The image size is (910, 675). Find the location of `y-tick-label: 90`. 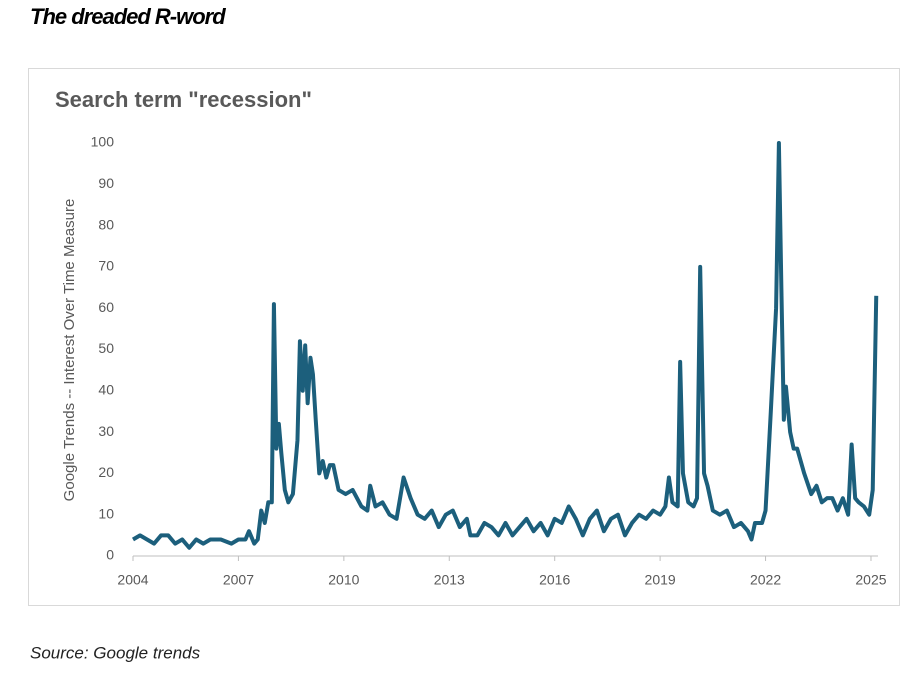

y-tick-label: 90 is located at coordinates (106, 183).